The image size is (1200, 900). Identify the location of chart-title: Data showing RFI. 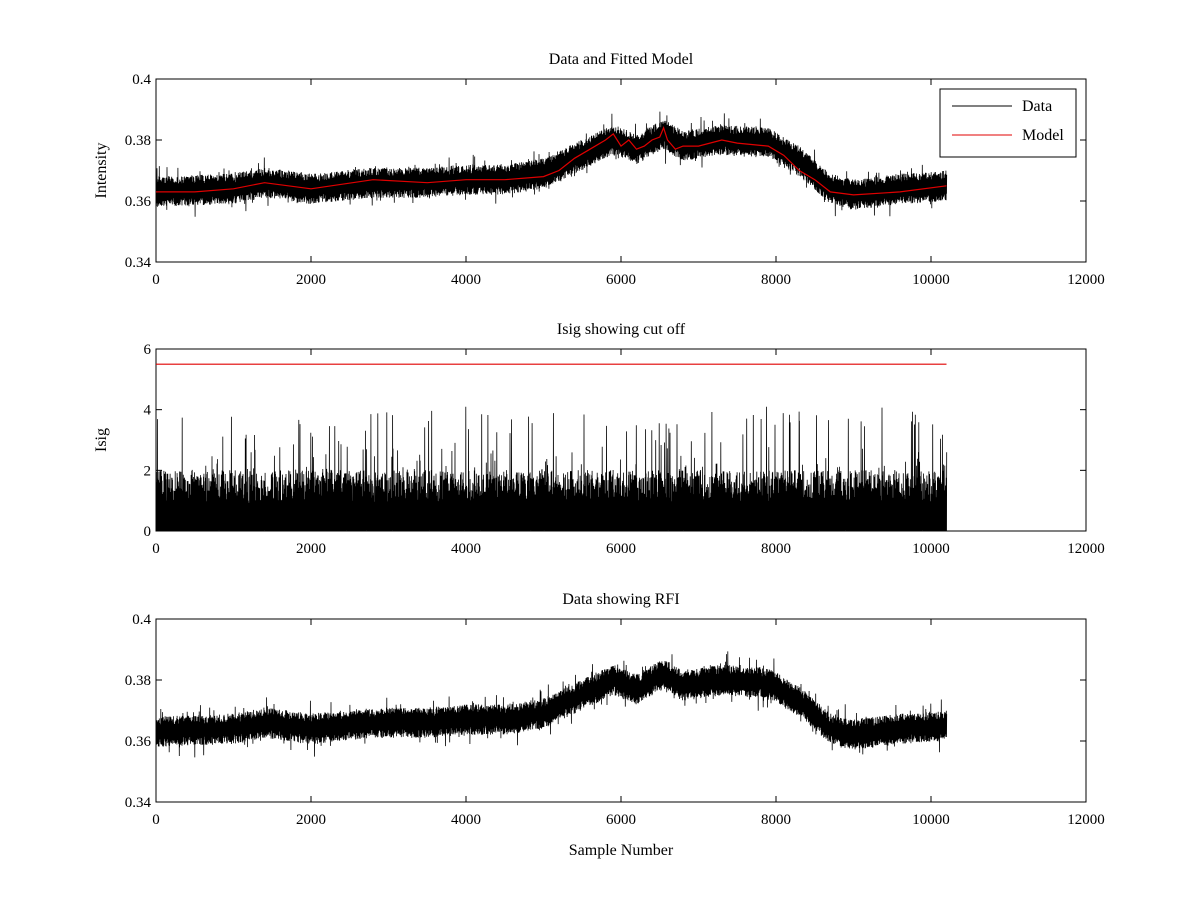
(620, 599).